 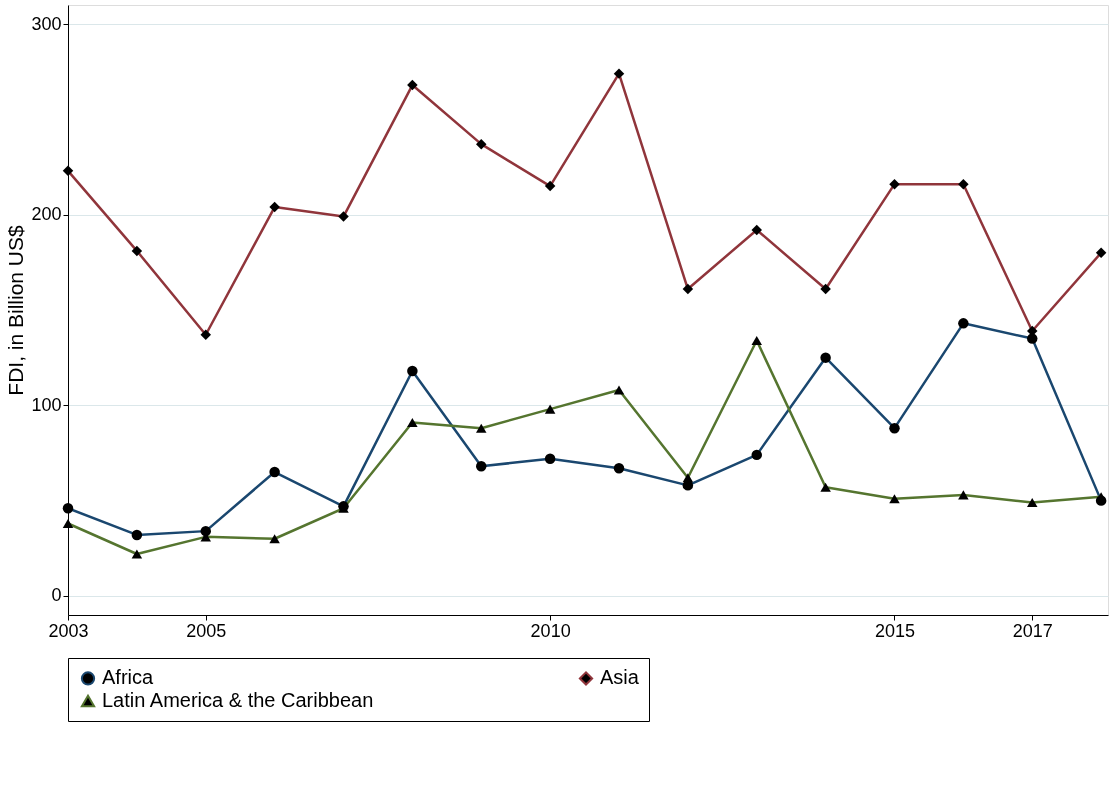 I want to click on legend-label: Latin America & the Caribbean, so click(x=238, y=700).